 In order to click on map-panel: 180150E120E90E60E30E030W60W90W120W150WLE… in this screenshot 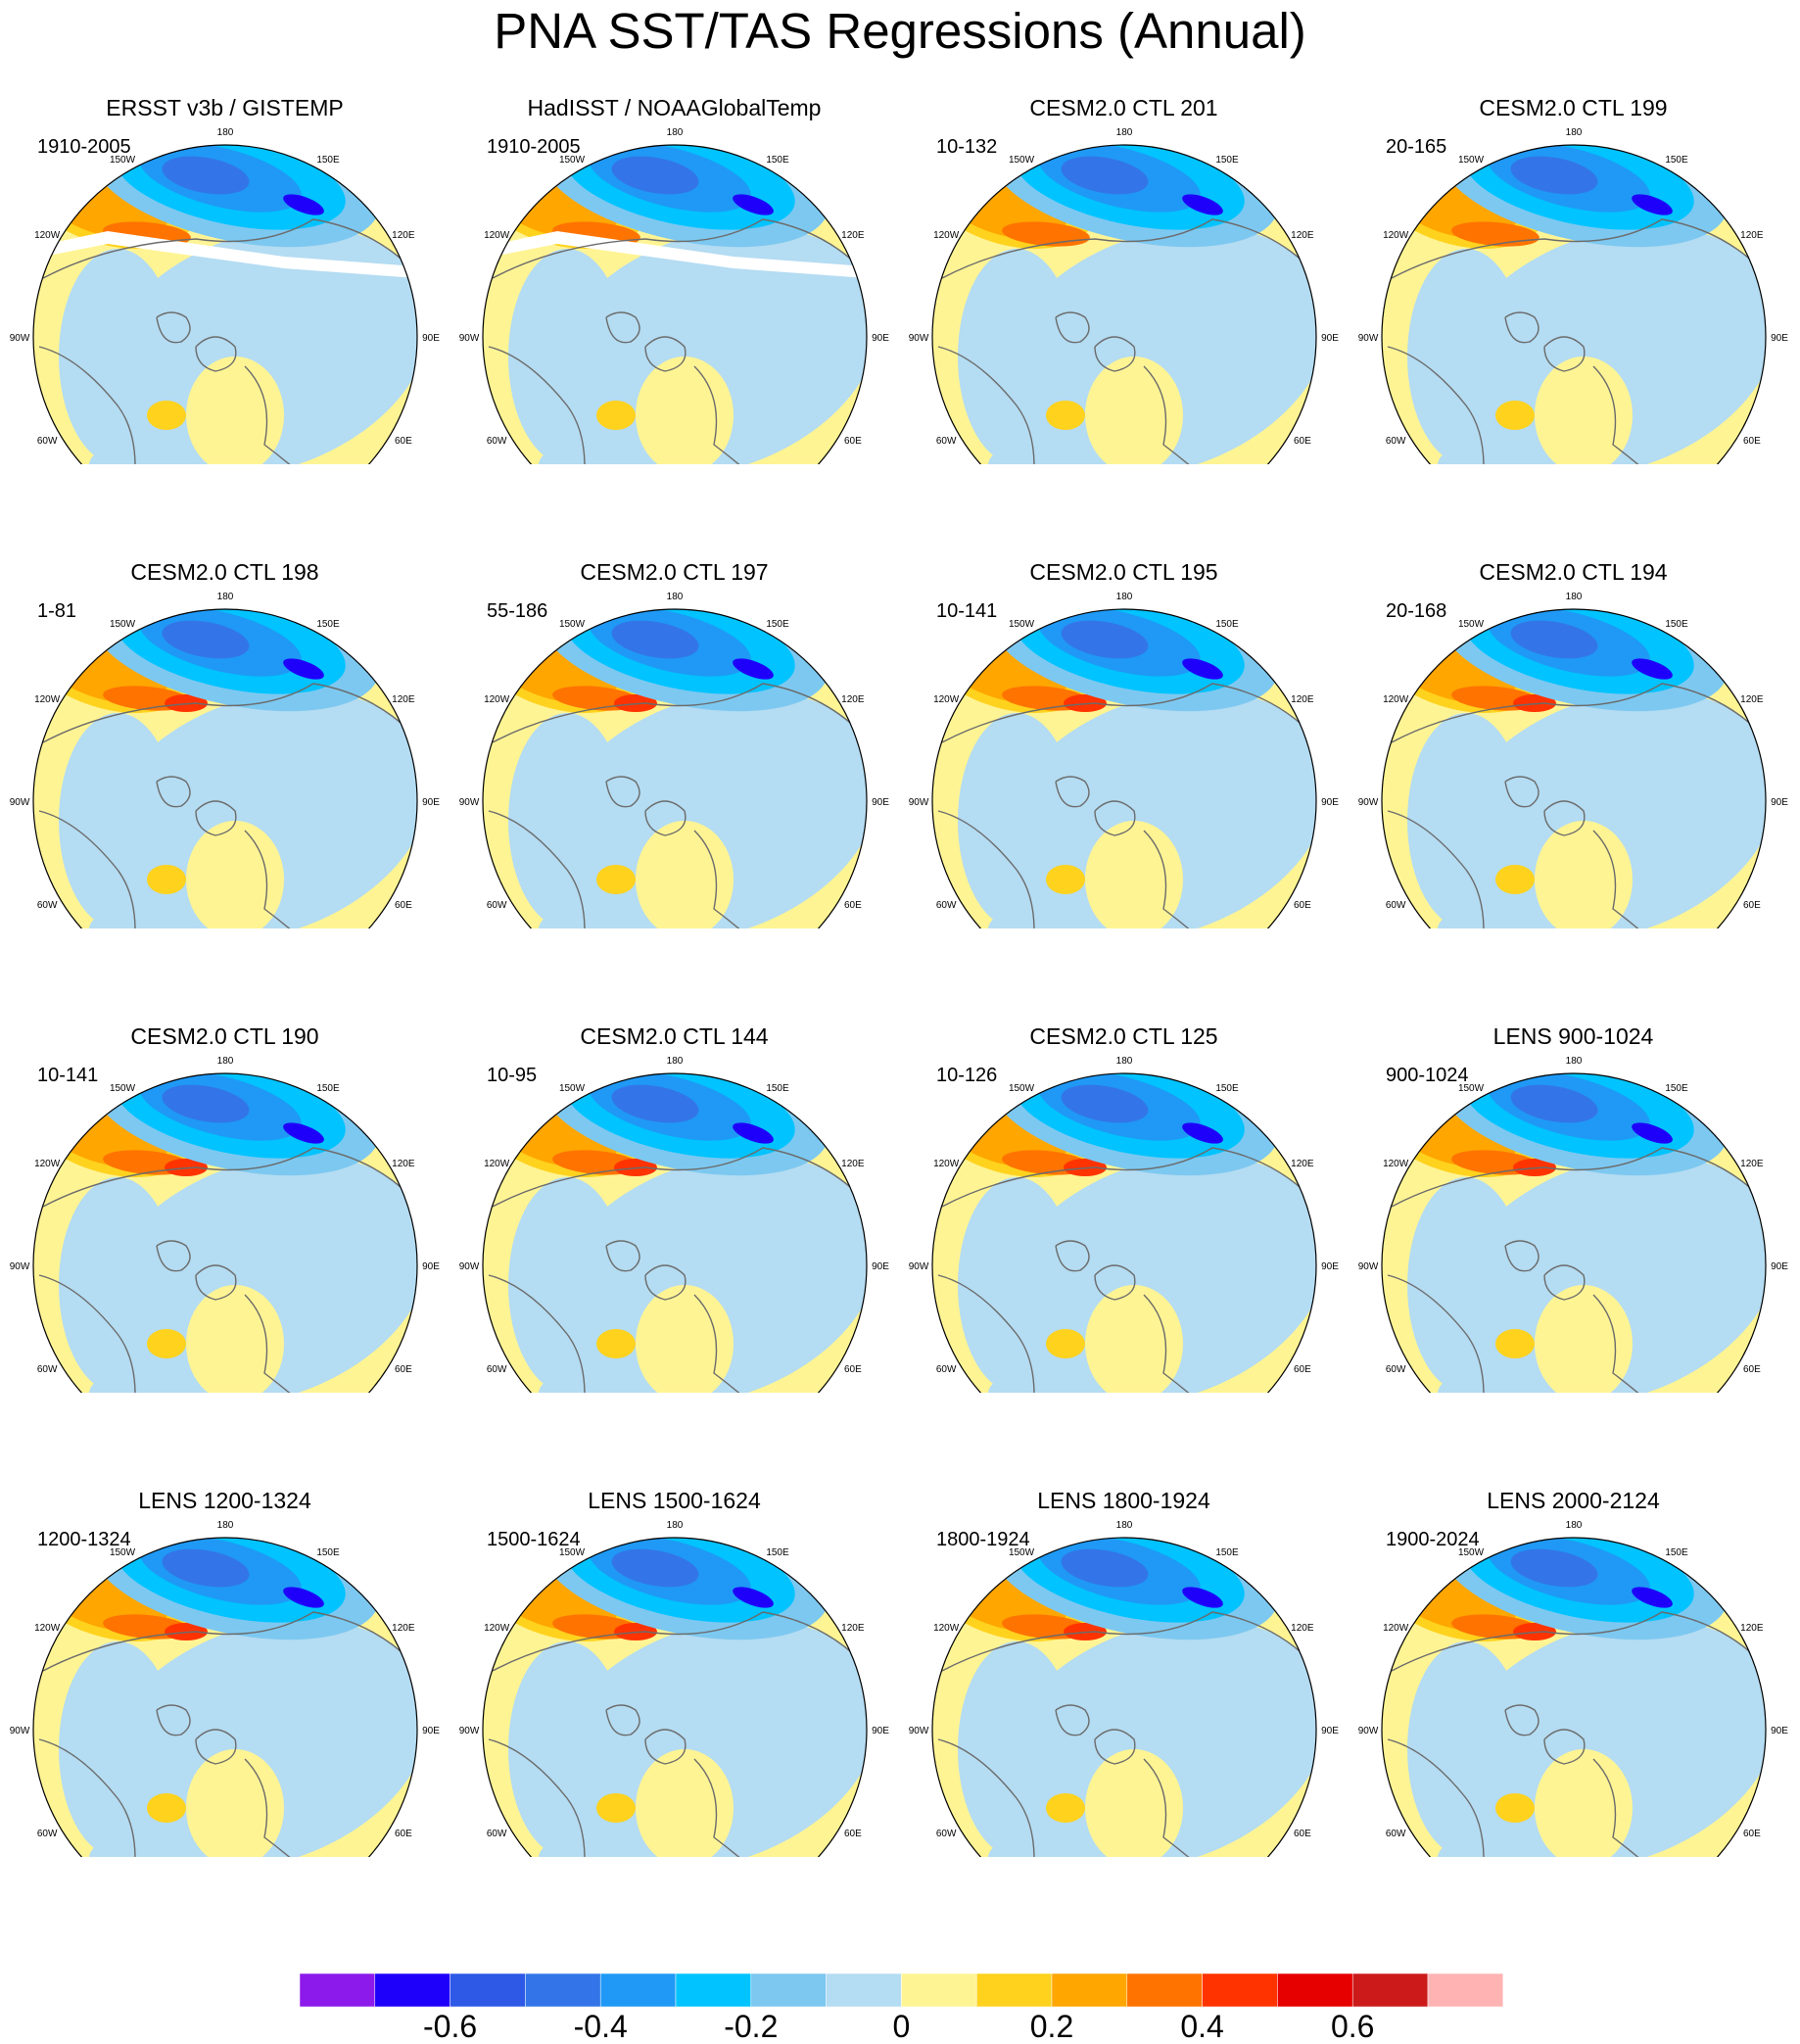, I will do `click(1573, 1160)`.